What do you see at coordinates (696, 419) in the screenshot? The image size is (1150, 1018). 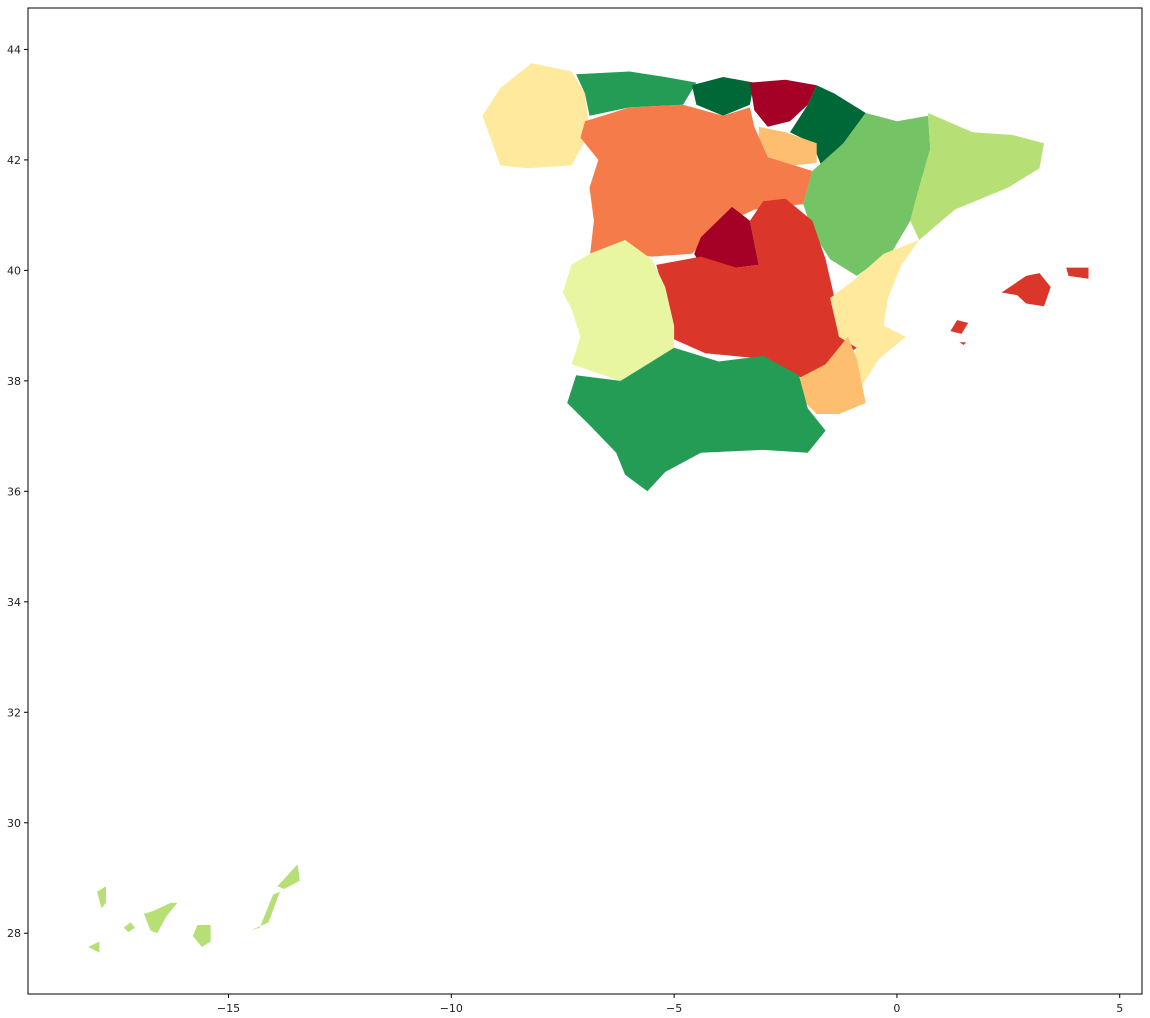 I see `region-andalusia` at bounding box center [696, 419].